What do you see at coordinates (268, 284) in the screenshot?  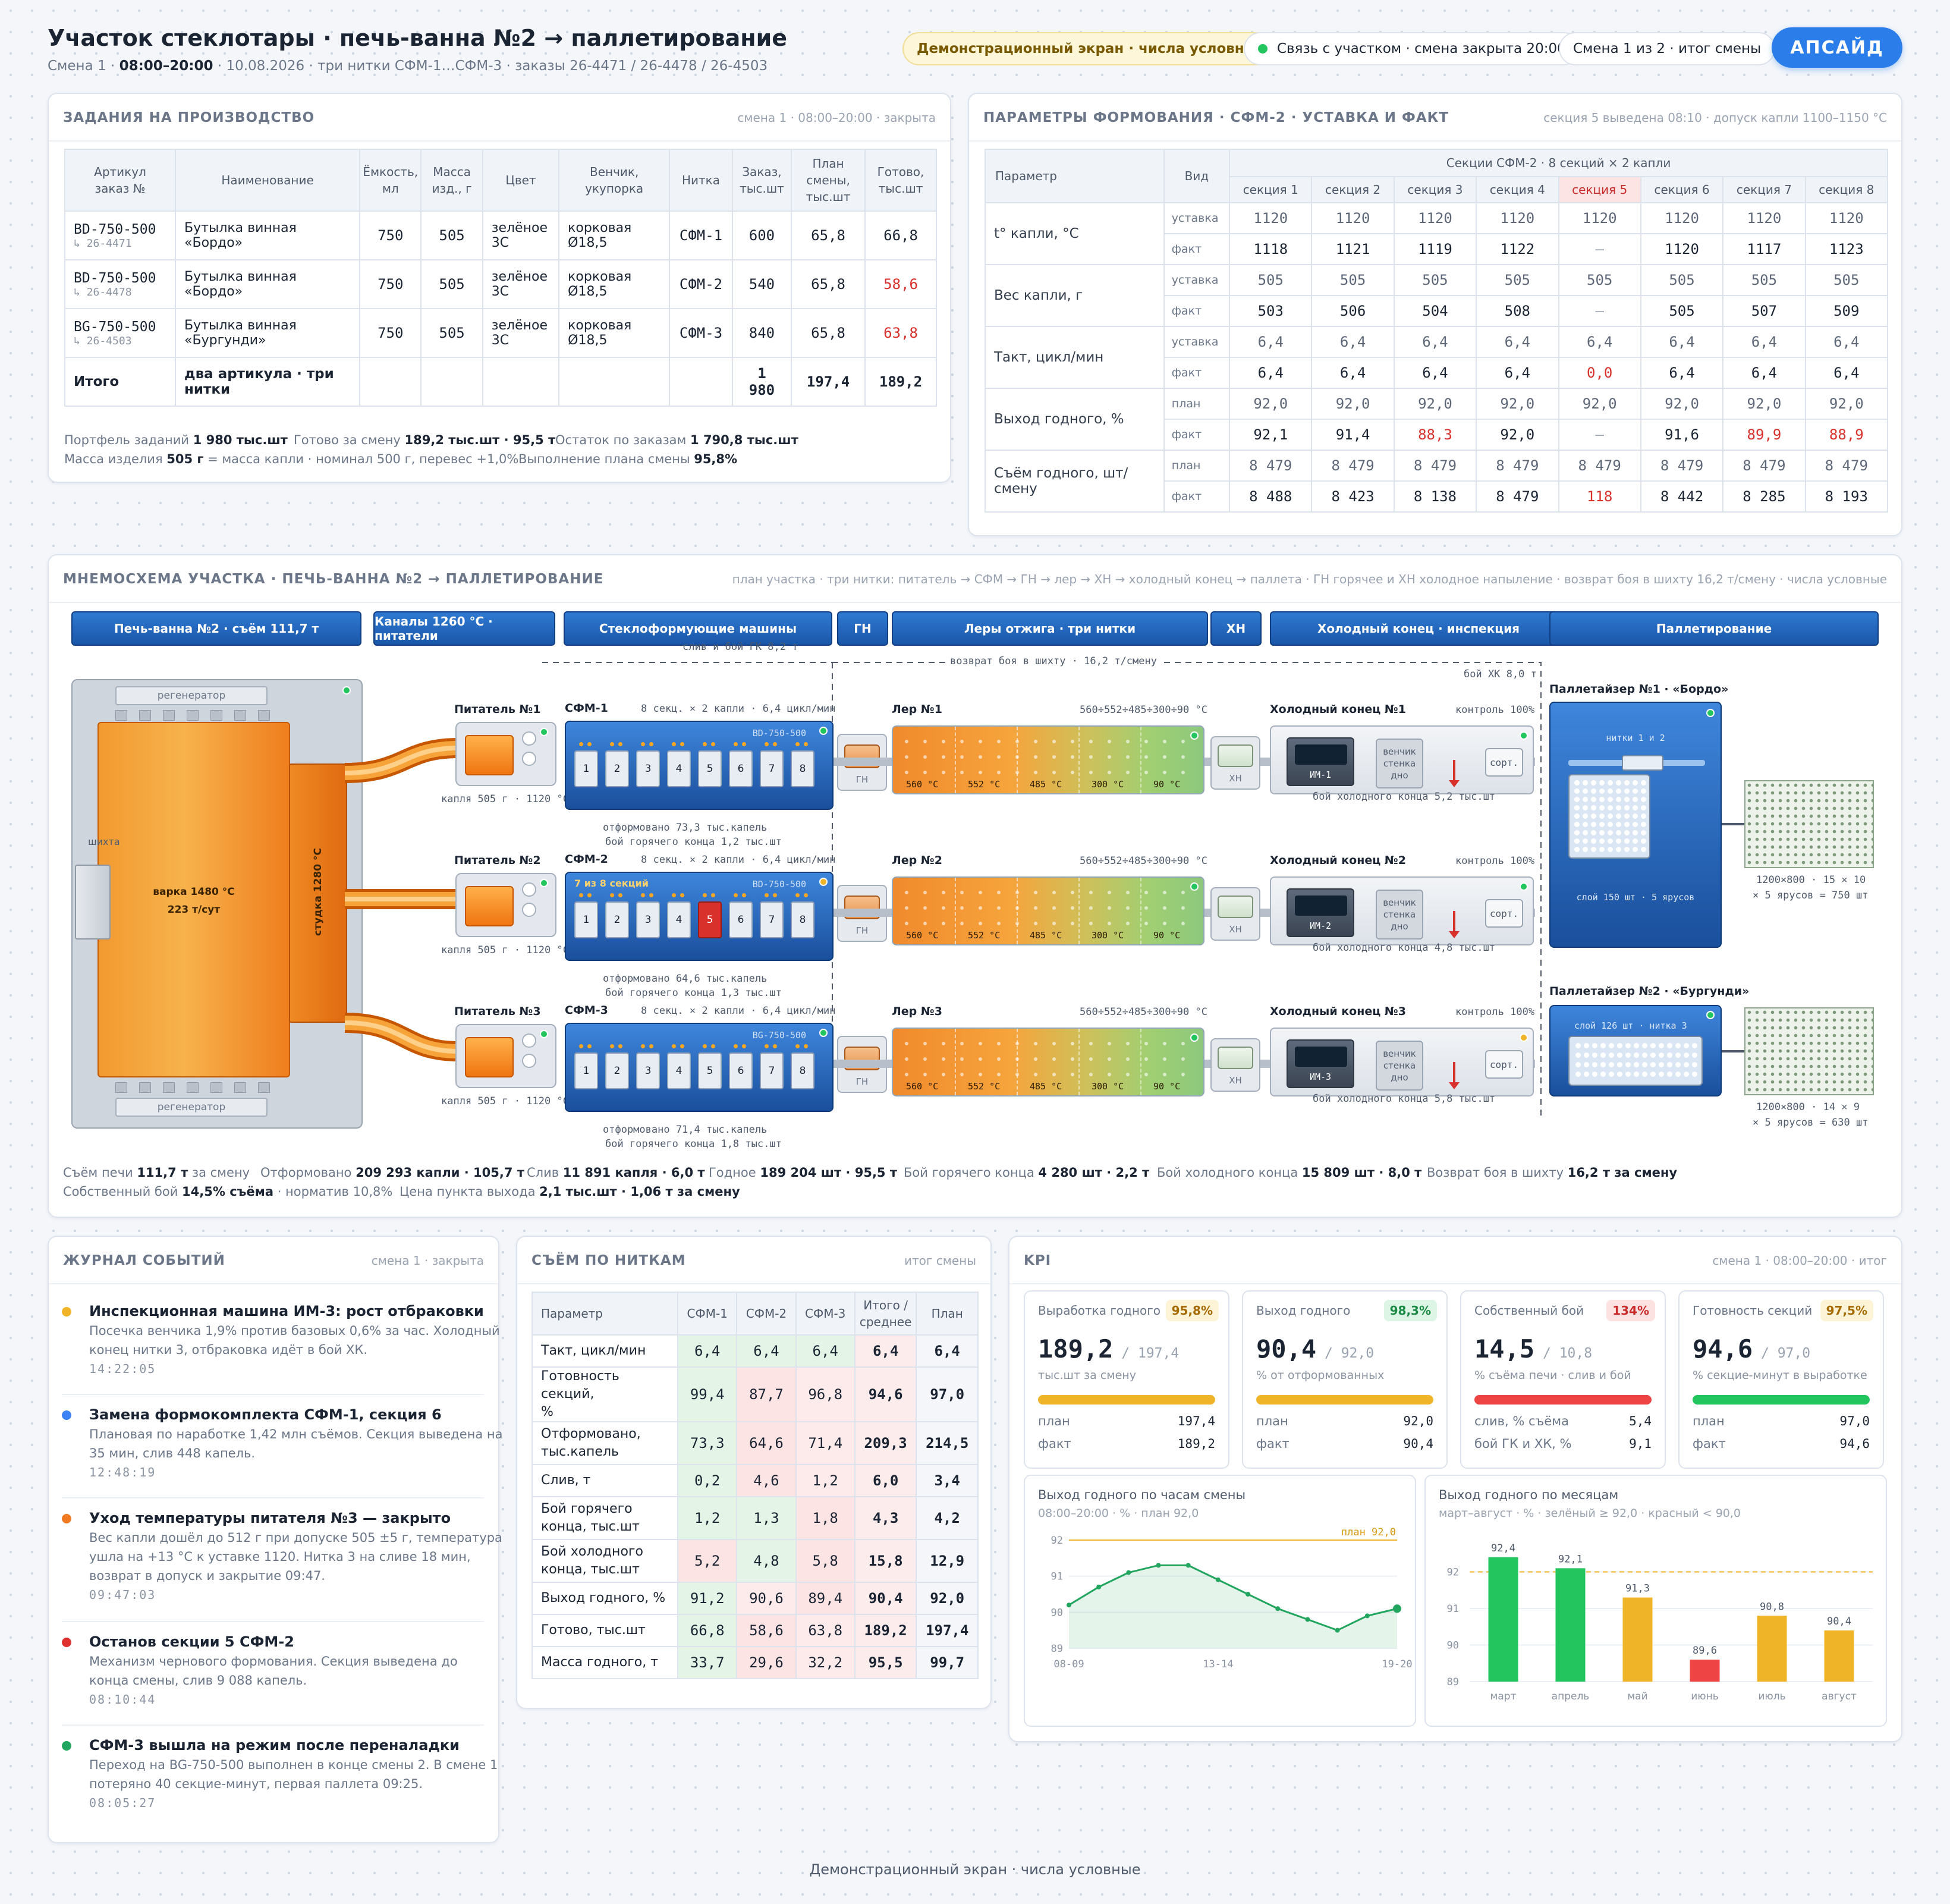 I see `cell-name: Бутылка винная «Бордо»` at bounding box center [268, 284].